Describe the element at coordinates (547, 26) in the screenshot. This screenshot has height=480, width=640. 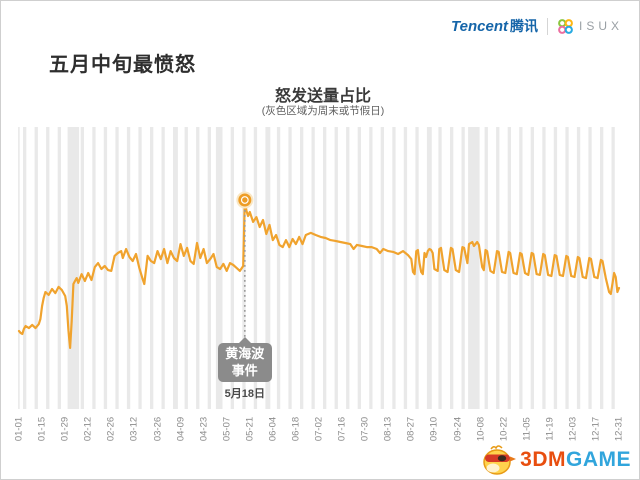
I see `logo-divider` at that location.